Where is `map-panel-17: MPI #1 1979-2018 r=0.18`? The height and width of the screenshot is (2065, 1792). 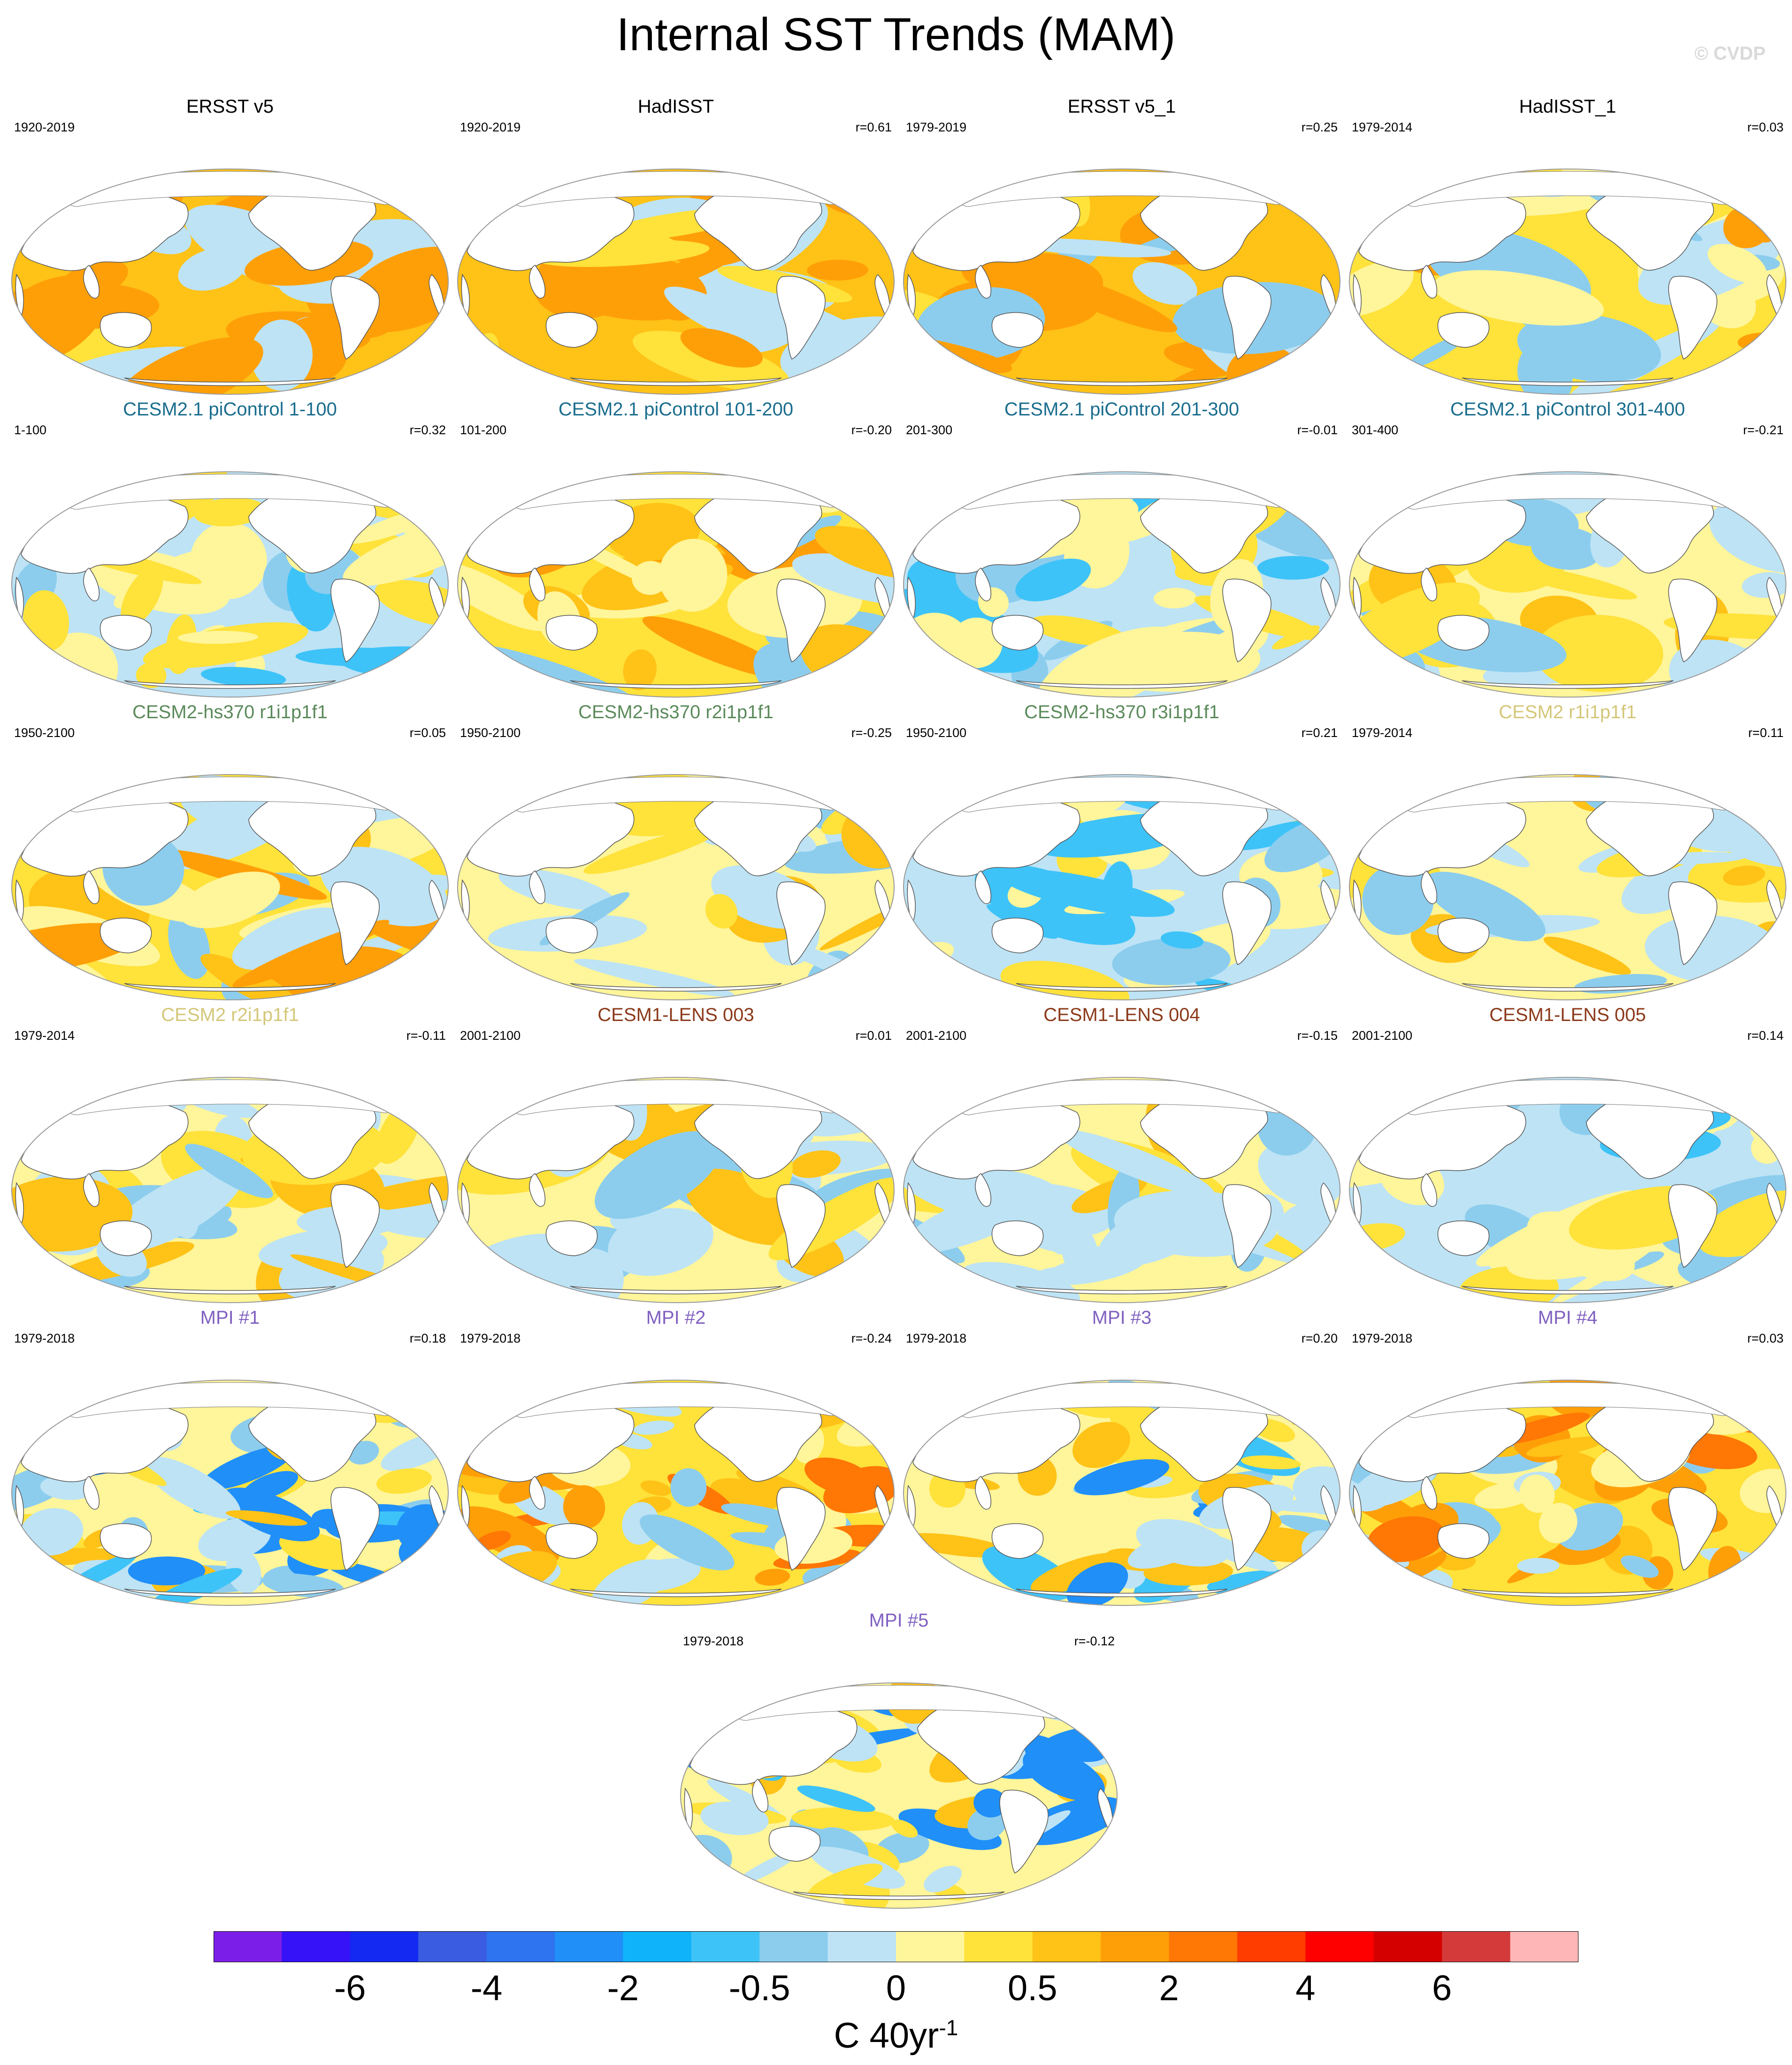 map-panel-17: MPI #1 1979-2018 r=0.18 is located at coordinates (230, 1457).